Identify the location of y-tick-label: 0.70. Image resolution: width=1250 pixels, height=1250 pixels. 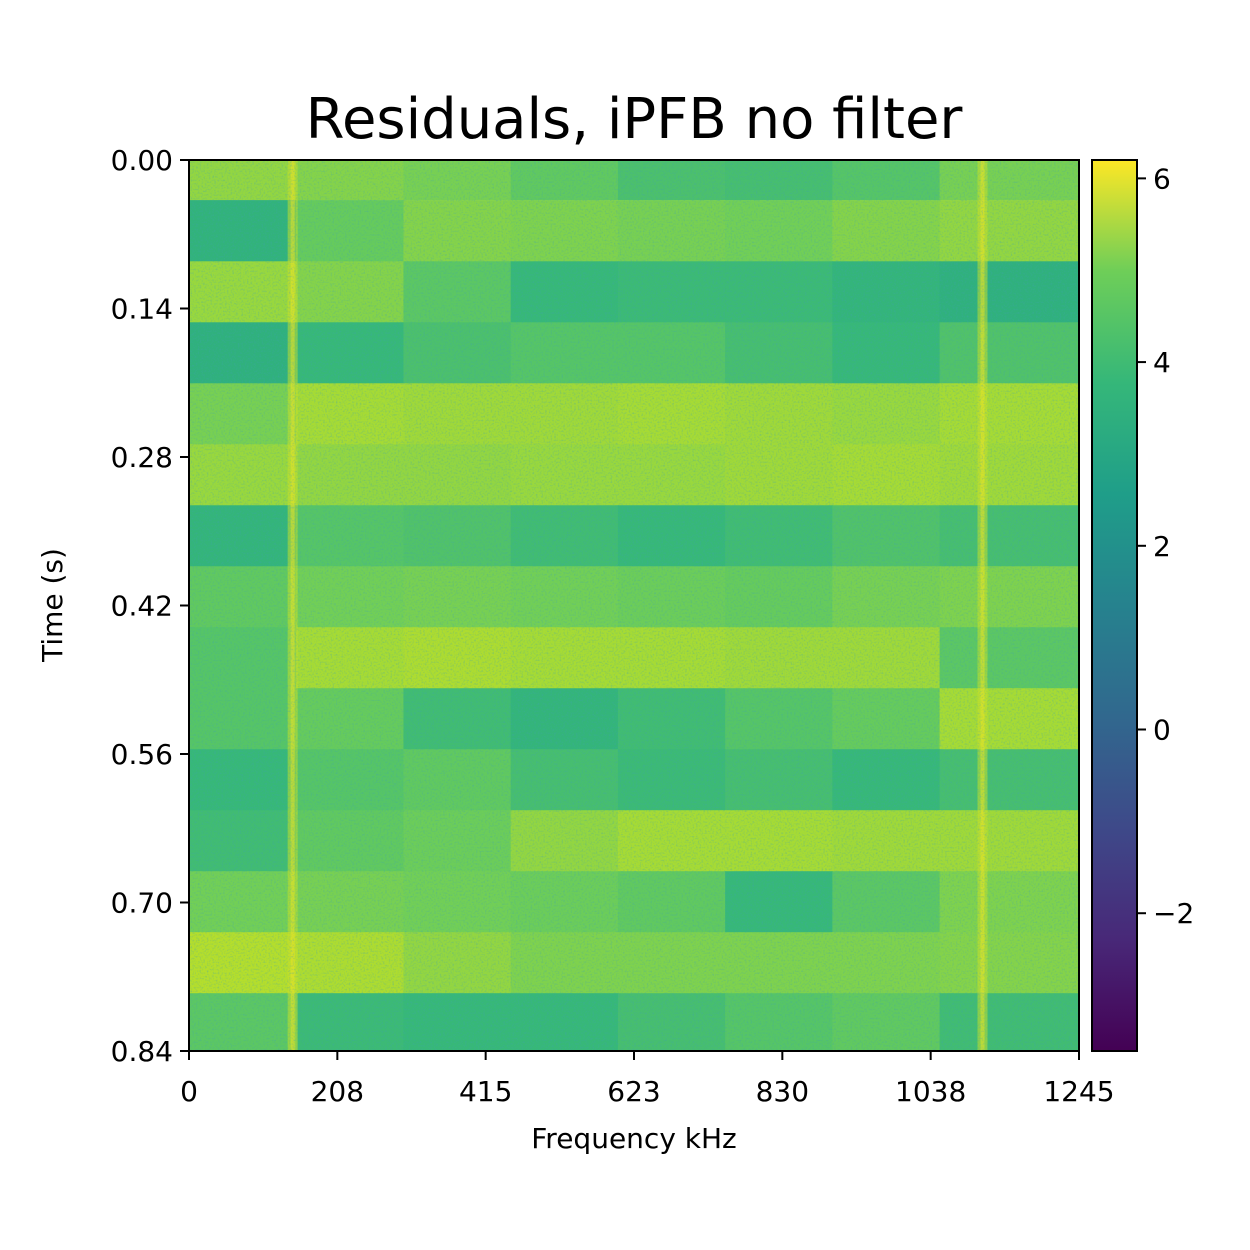
(142, 903).